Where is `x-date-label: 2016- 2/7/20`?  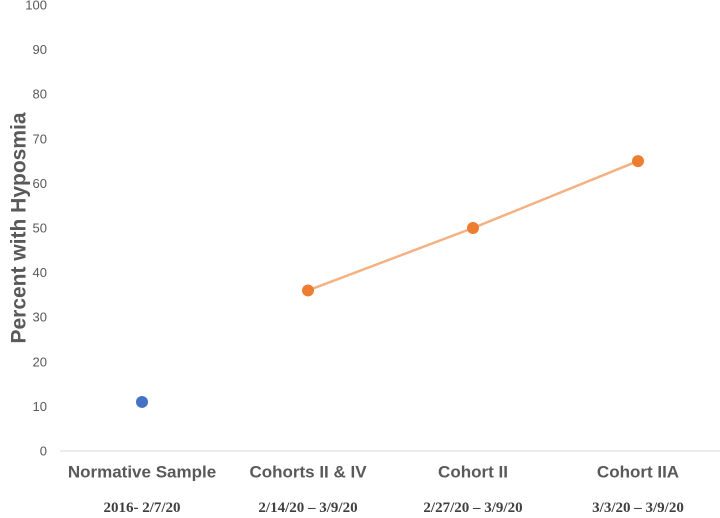
x-date-label: 2016- 2/7/20 is located at coordinates (141, 508).